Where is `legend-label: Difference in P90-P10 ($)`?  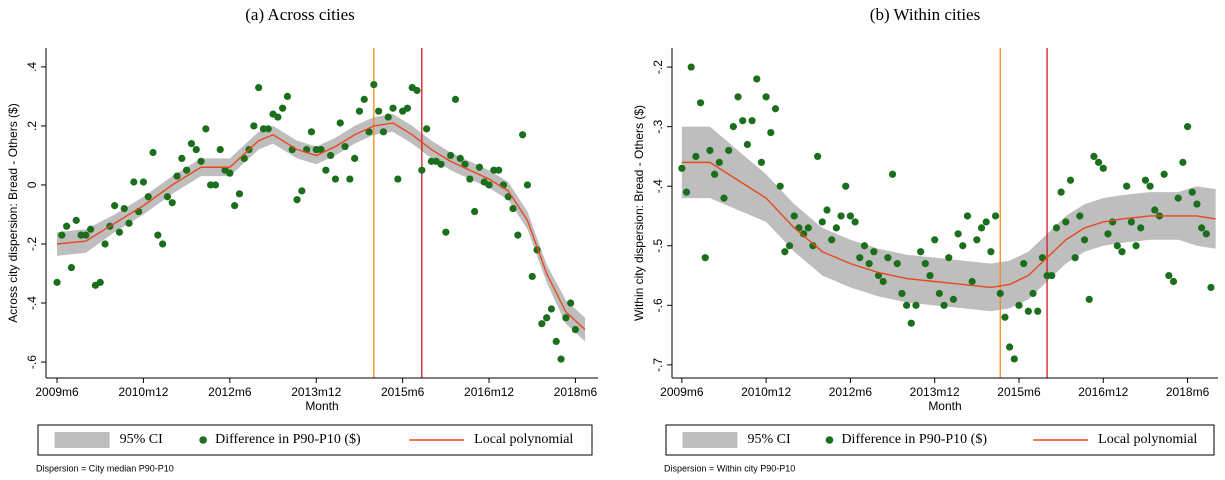
legend-label: Difference in P90-P10 ($) is located at coordinates (288, 439).